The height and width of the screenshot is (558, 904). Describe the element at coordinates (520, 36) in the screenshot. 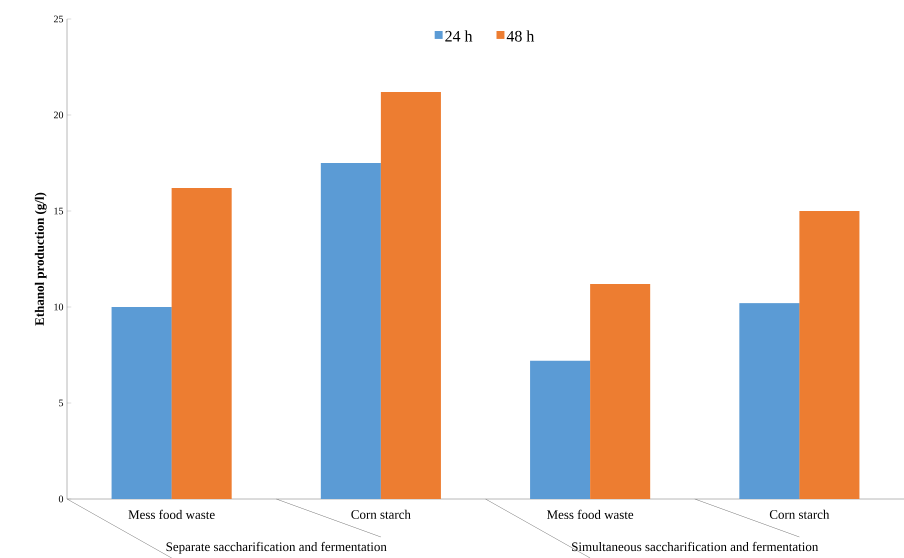

I see `legend-label: 48 h` at that location.